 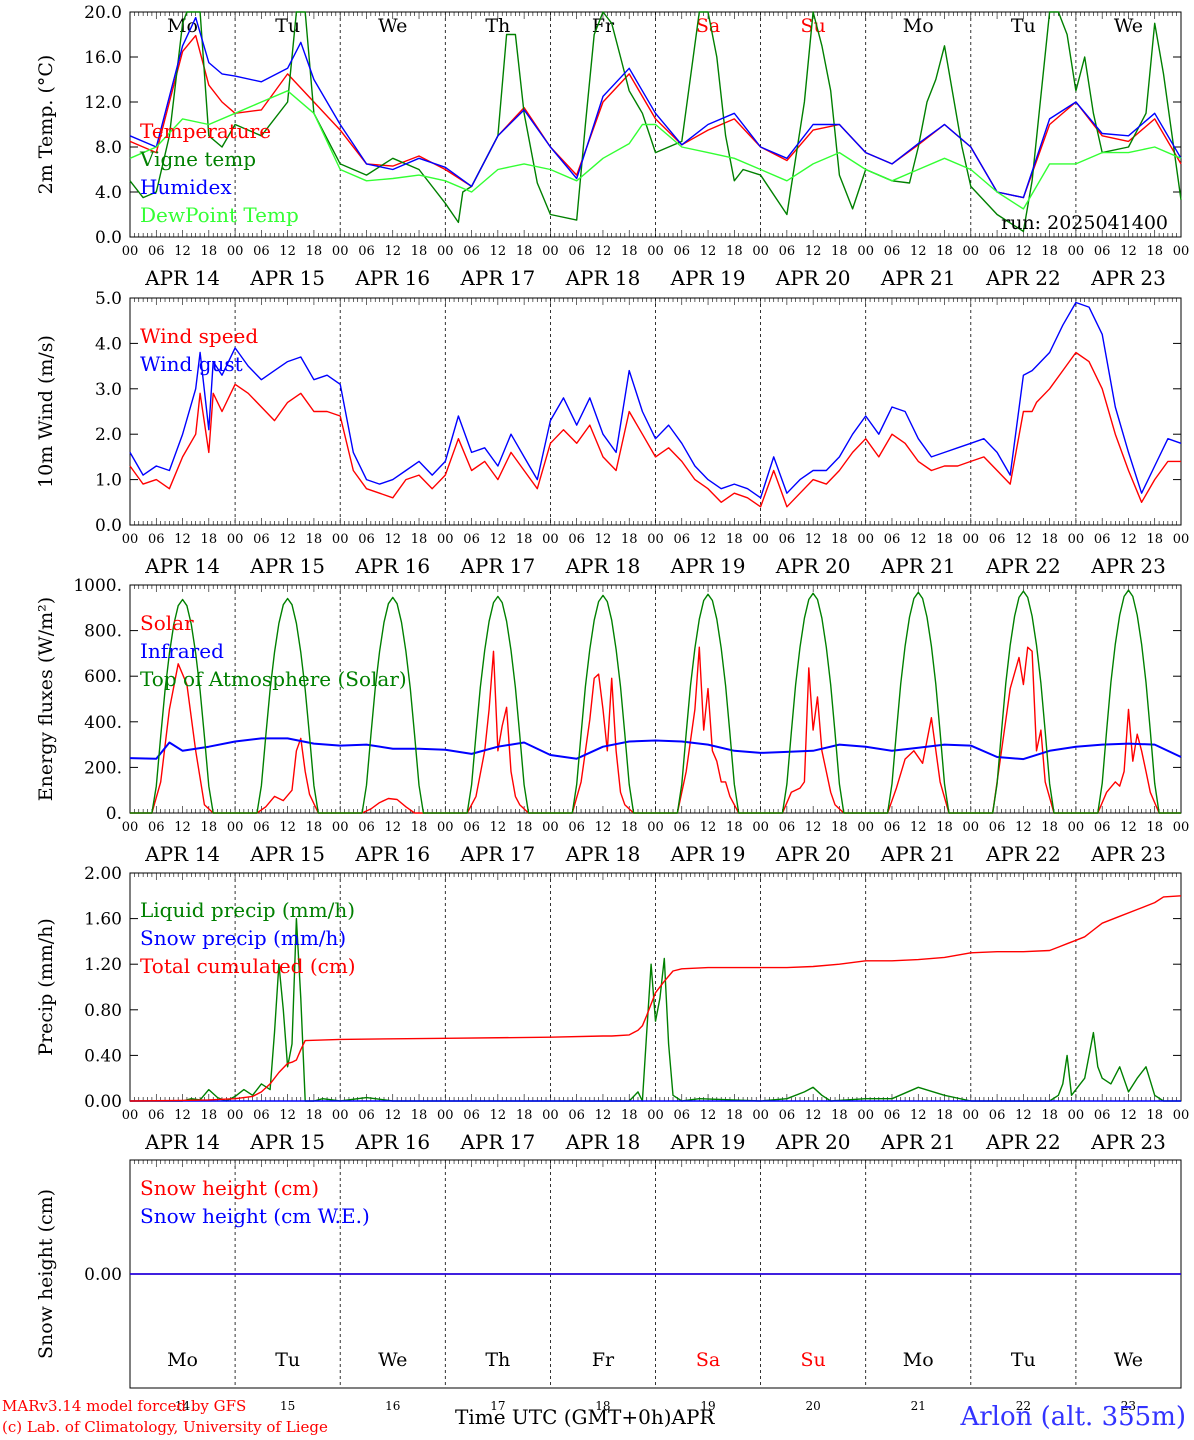 What do you see at coordinates (205, 131) in the screenshot?
I see `legend-entry: Temperature` at bounding box center [205, 131].